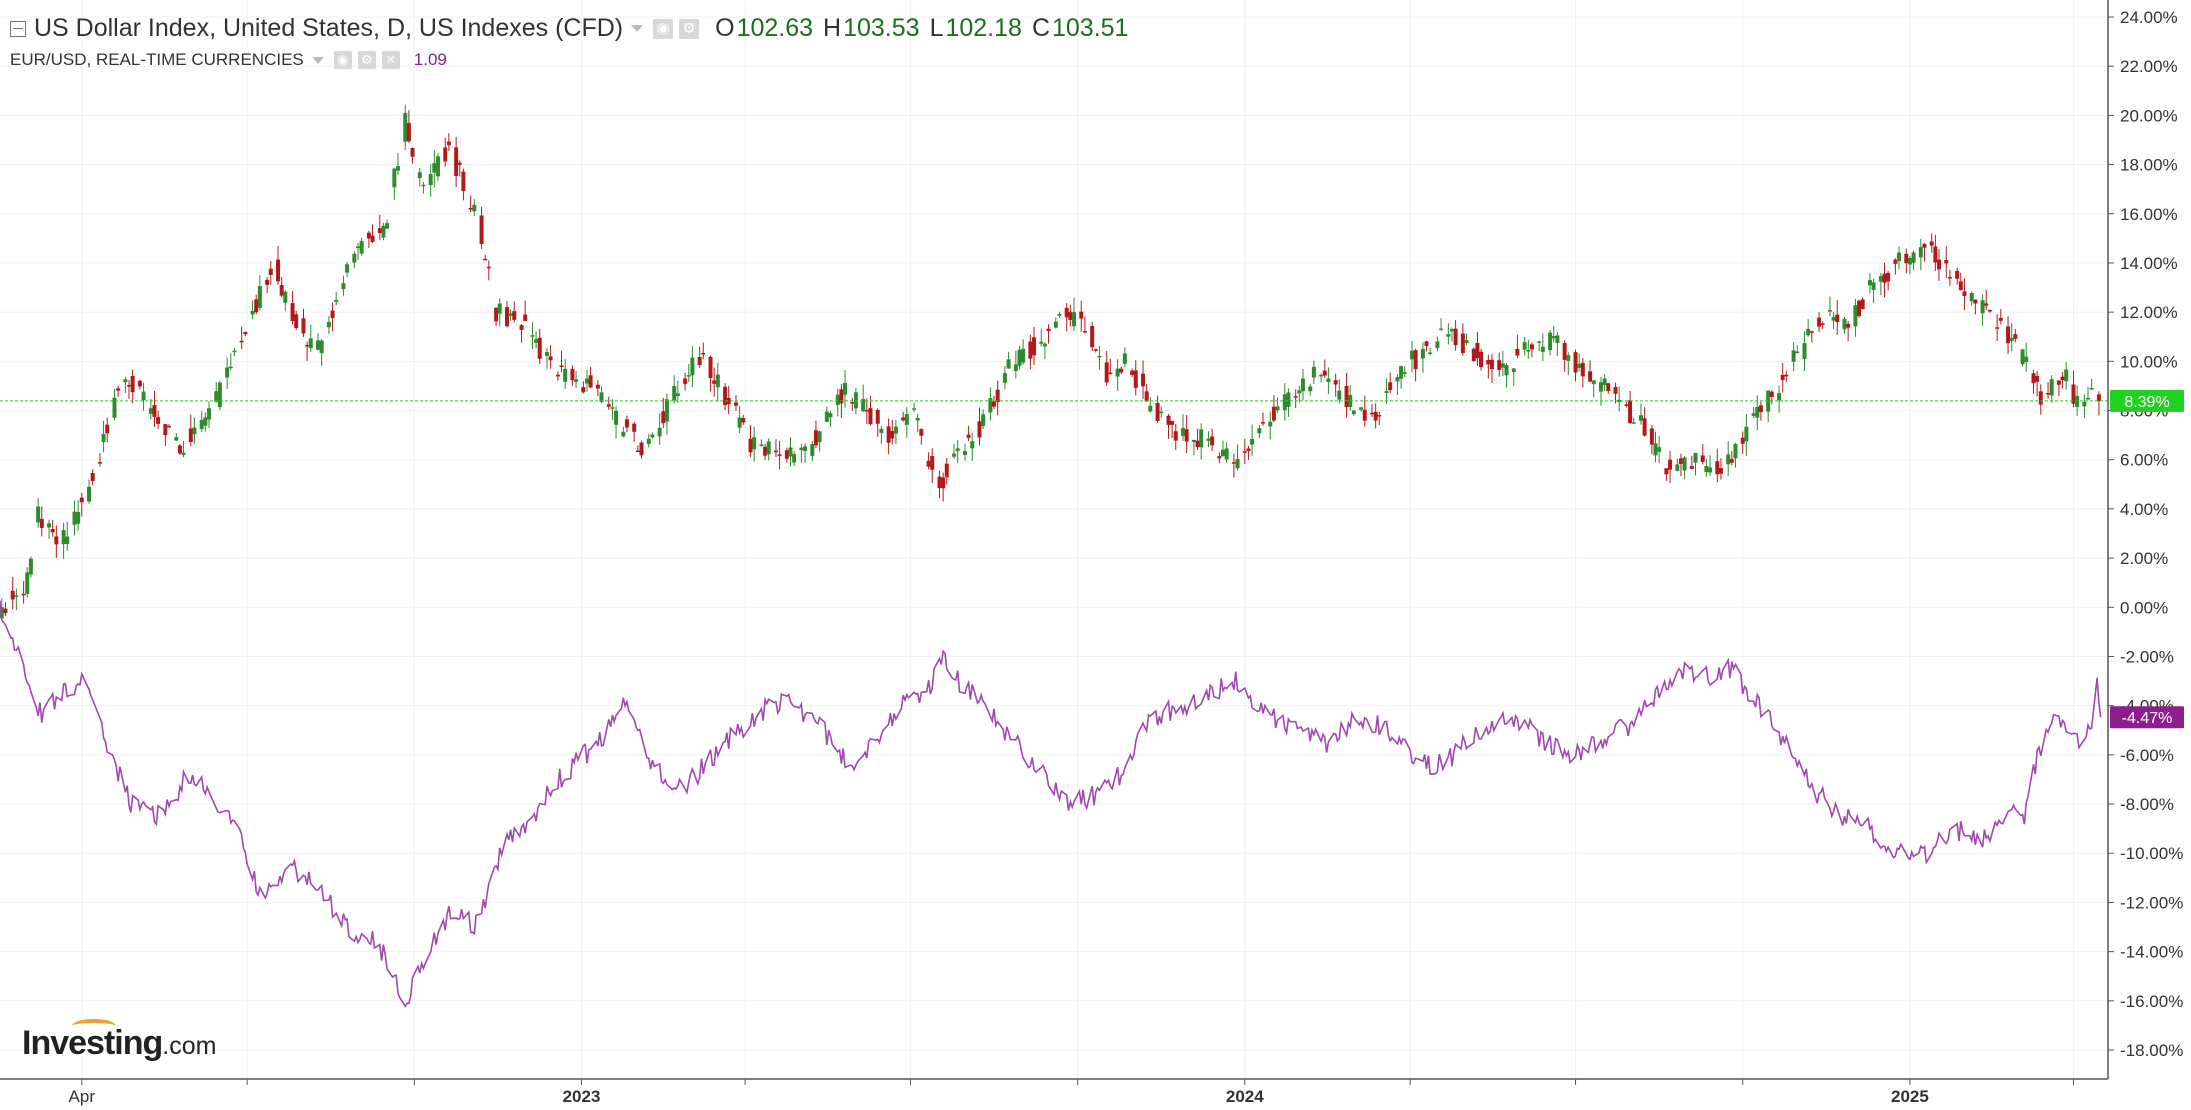  Describe the element at coordinates (2149, 263) in the screenshot. I see `y-tick-label: 14.00%` at that location.